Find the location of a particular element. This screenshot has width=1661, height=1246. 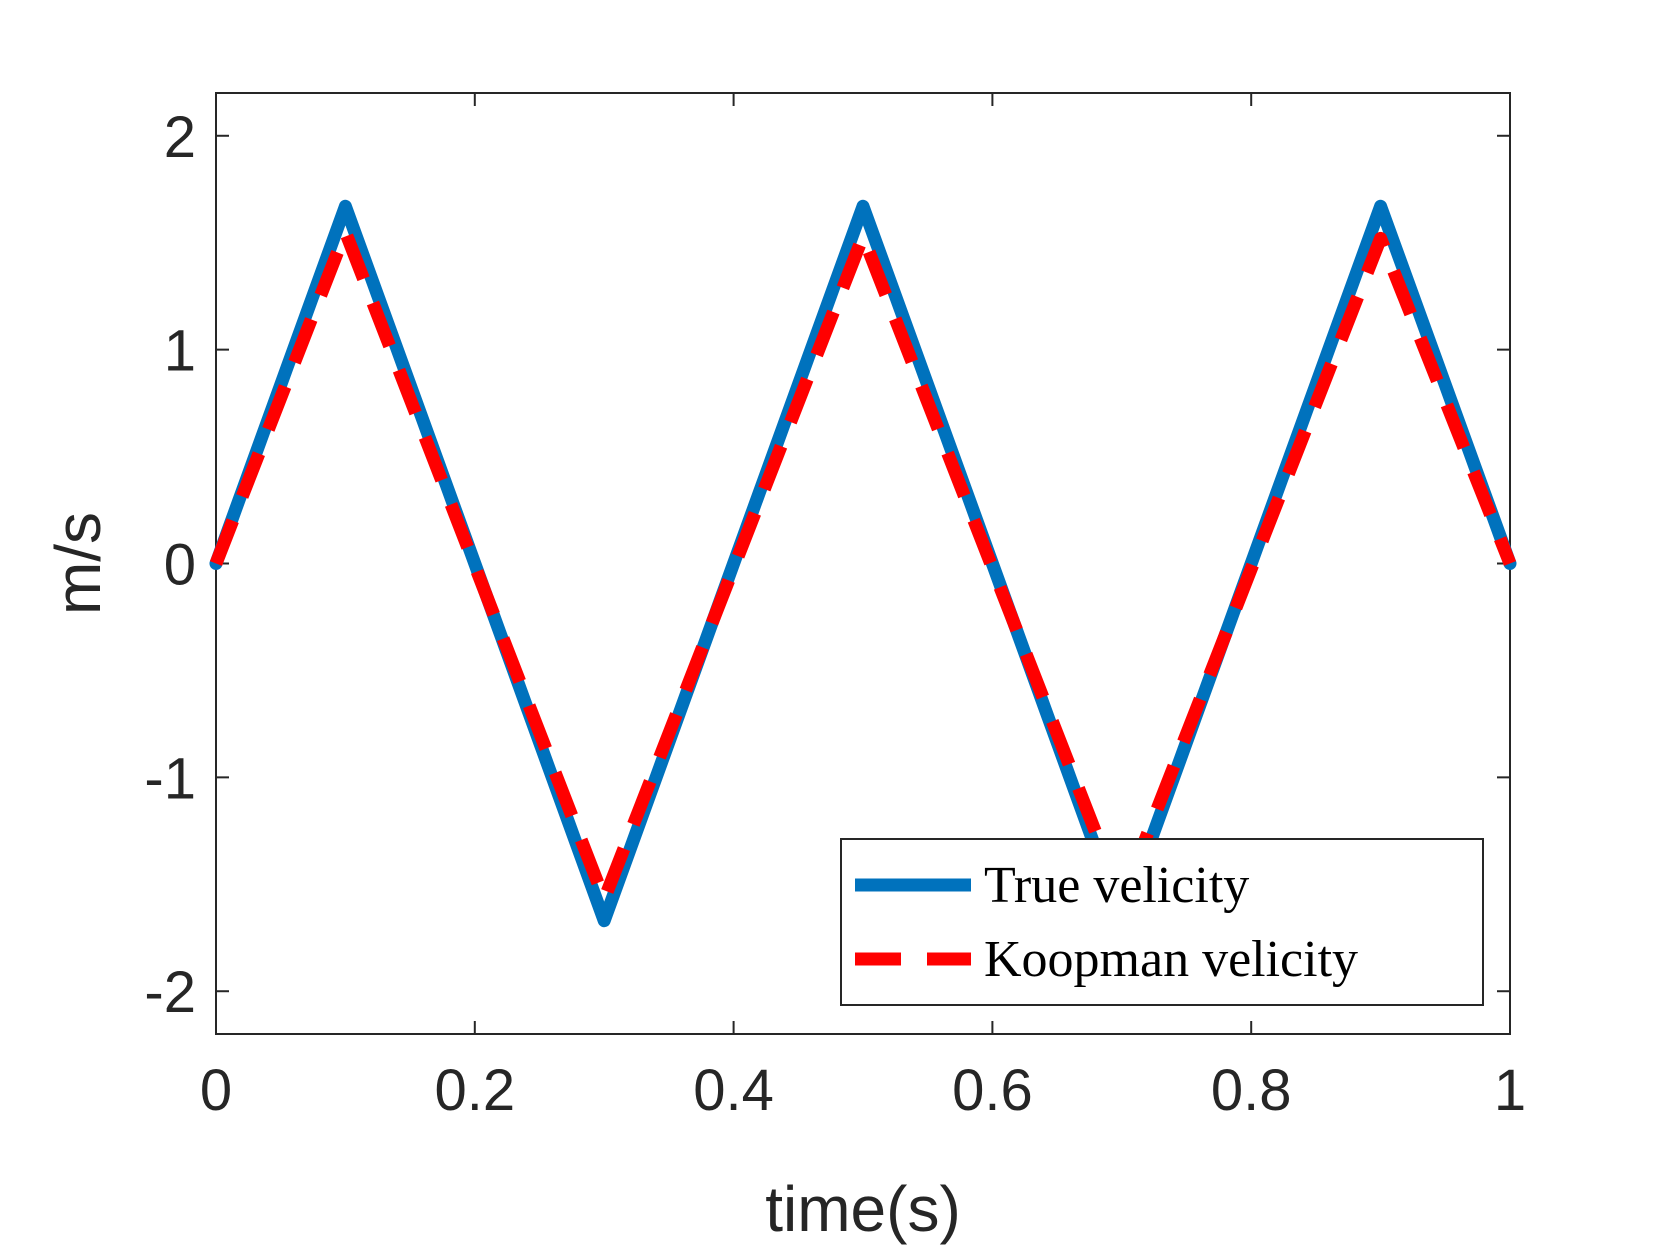

y-tick-label: -2 is located at coordinates (170, 992).